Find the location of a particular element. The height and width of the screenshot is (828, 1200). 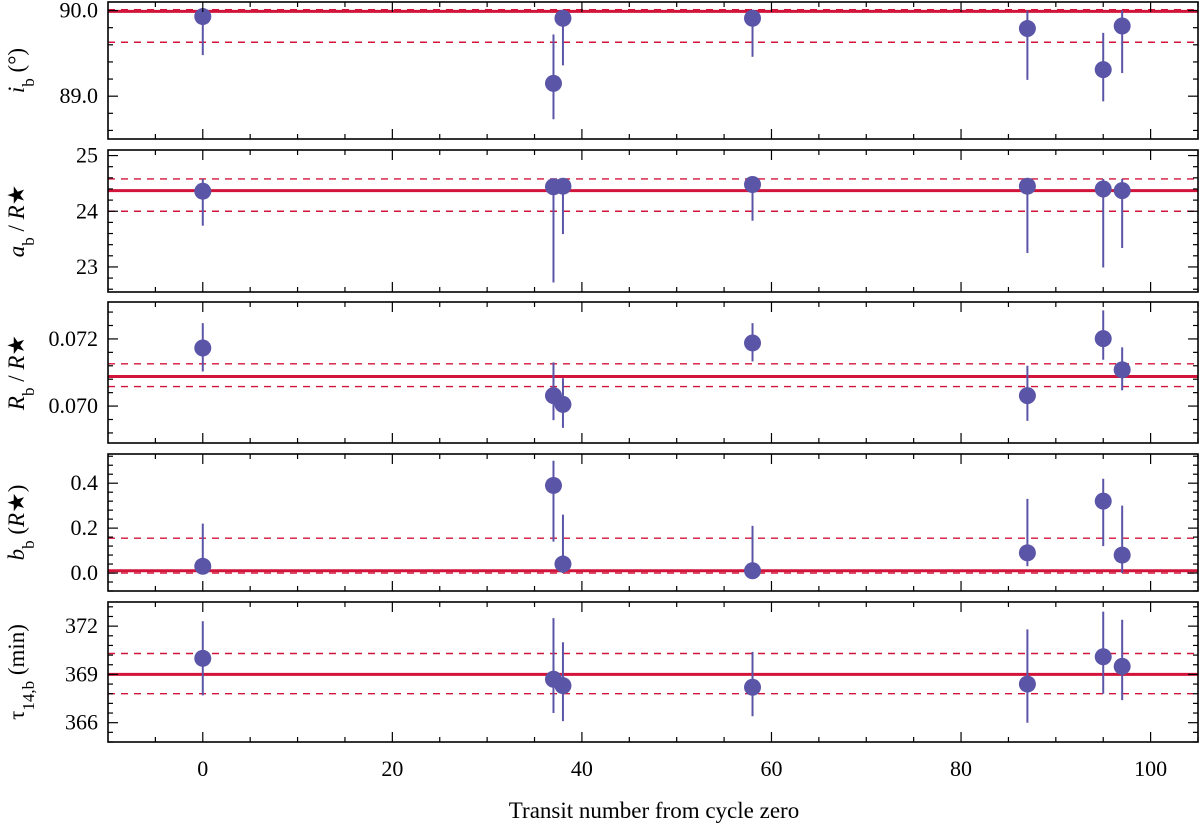

x-tick-label: 20 is located at coordinates (392, 768).